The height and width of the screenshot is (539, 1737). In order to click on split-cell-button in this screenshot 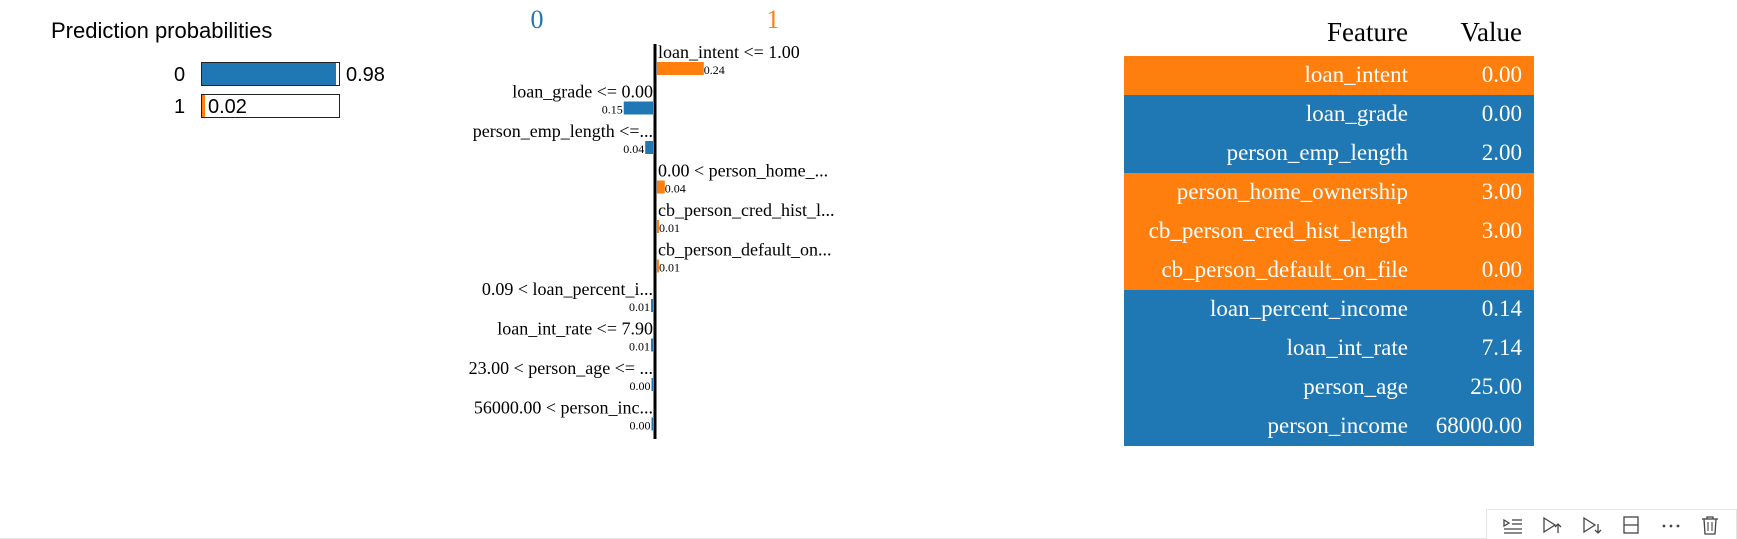, I will do `click(1631, 525)`.